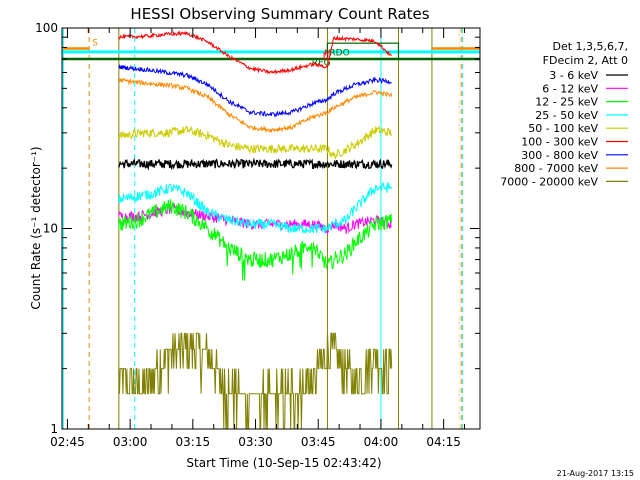 This screenshot has width=640, height=480. I want to click on rdo-box, so click(363, 51).